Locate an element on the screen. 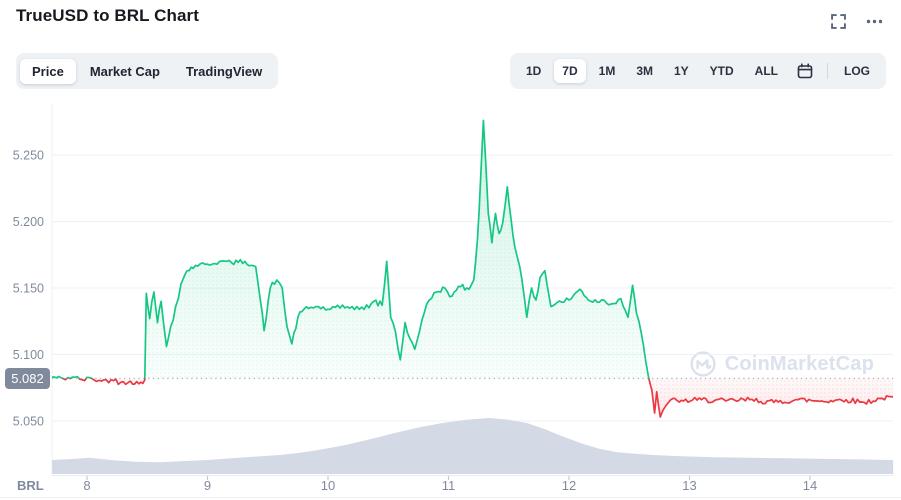  date-range-group: 1D 7D 1M 3M 1Y YTD ALL LOG is located at coordinates (697, 71).